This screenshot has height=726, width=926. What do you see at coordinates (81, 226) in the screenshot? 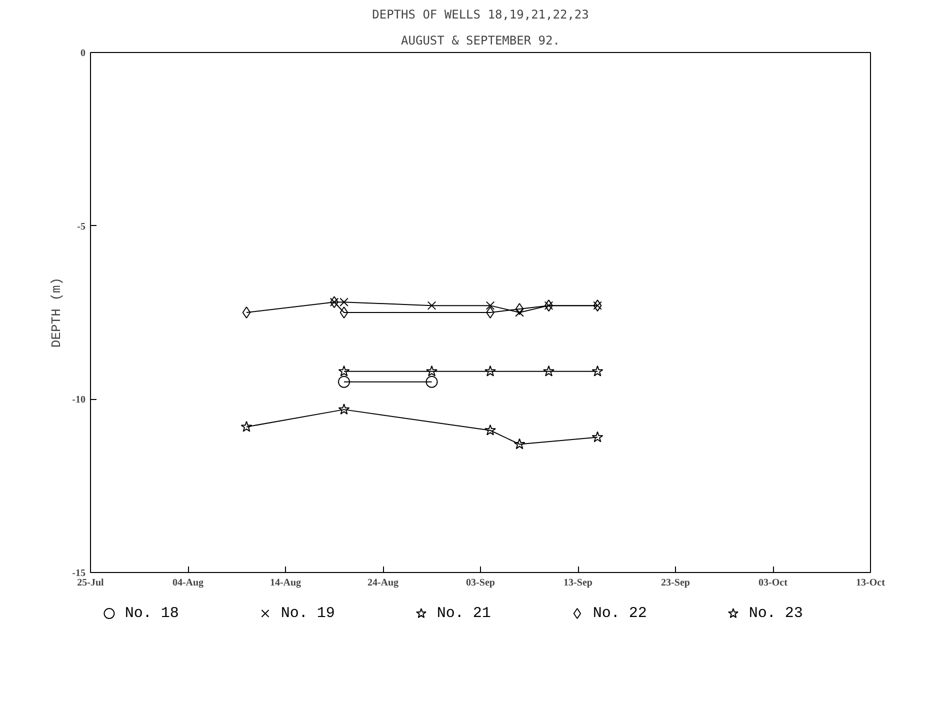
I see `y-tick-label: -5` at bounding box center [81, 226].